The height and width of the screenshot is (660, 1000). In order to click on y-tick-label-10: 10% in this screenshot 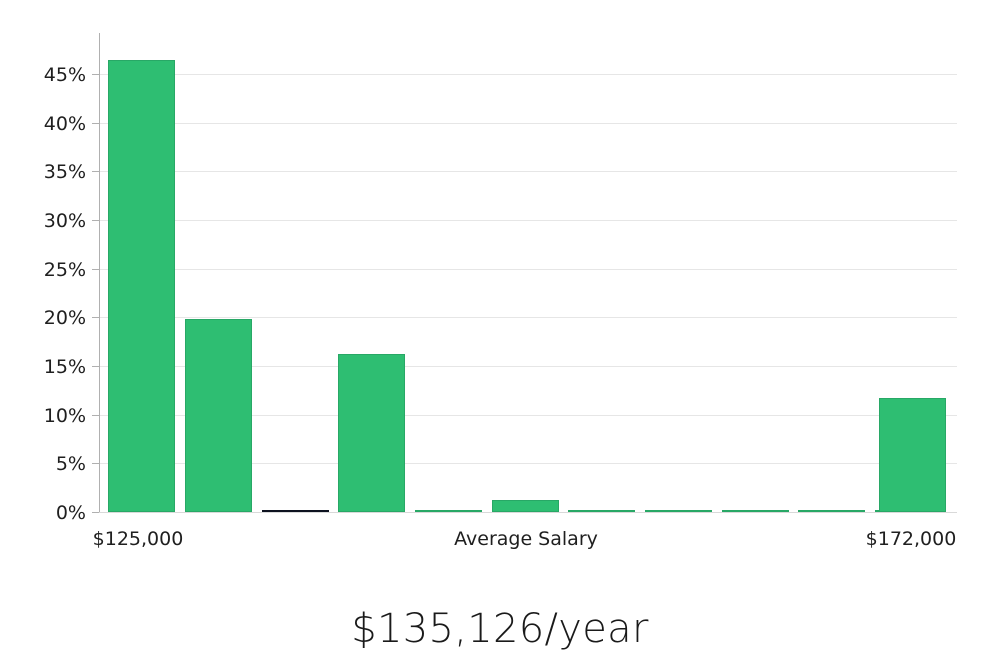, I will do `click(64, 416)`.